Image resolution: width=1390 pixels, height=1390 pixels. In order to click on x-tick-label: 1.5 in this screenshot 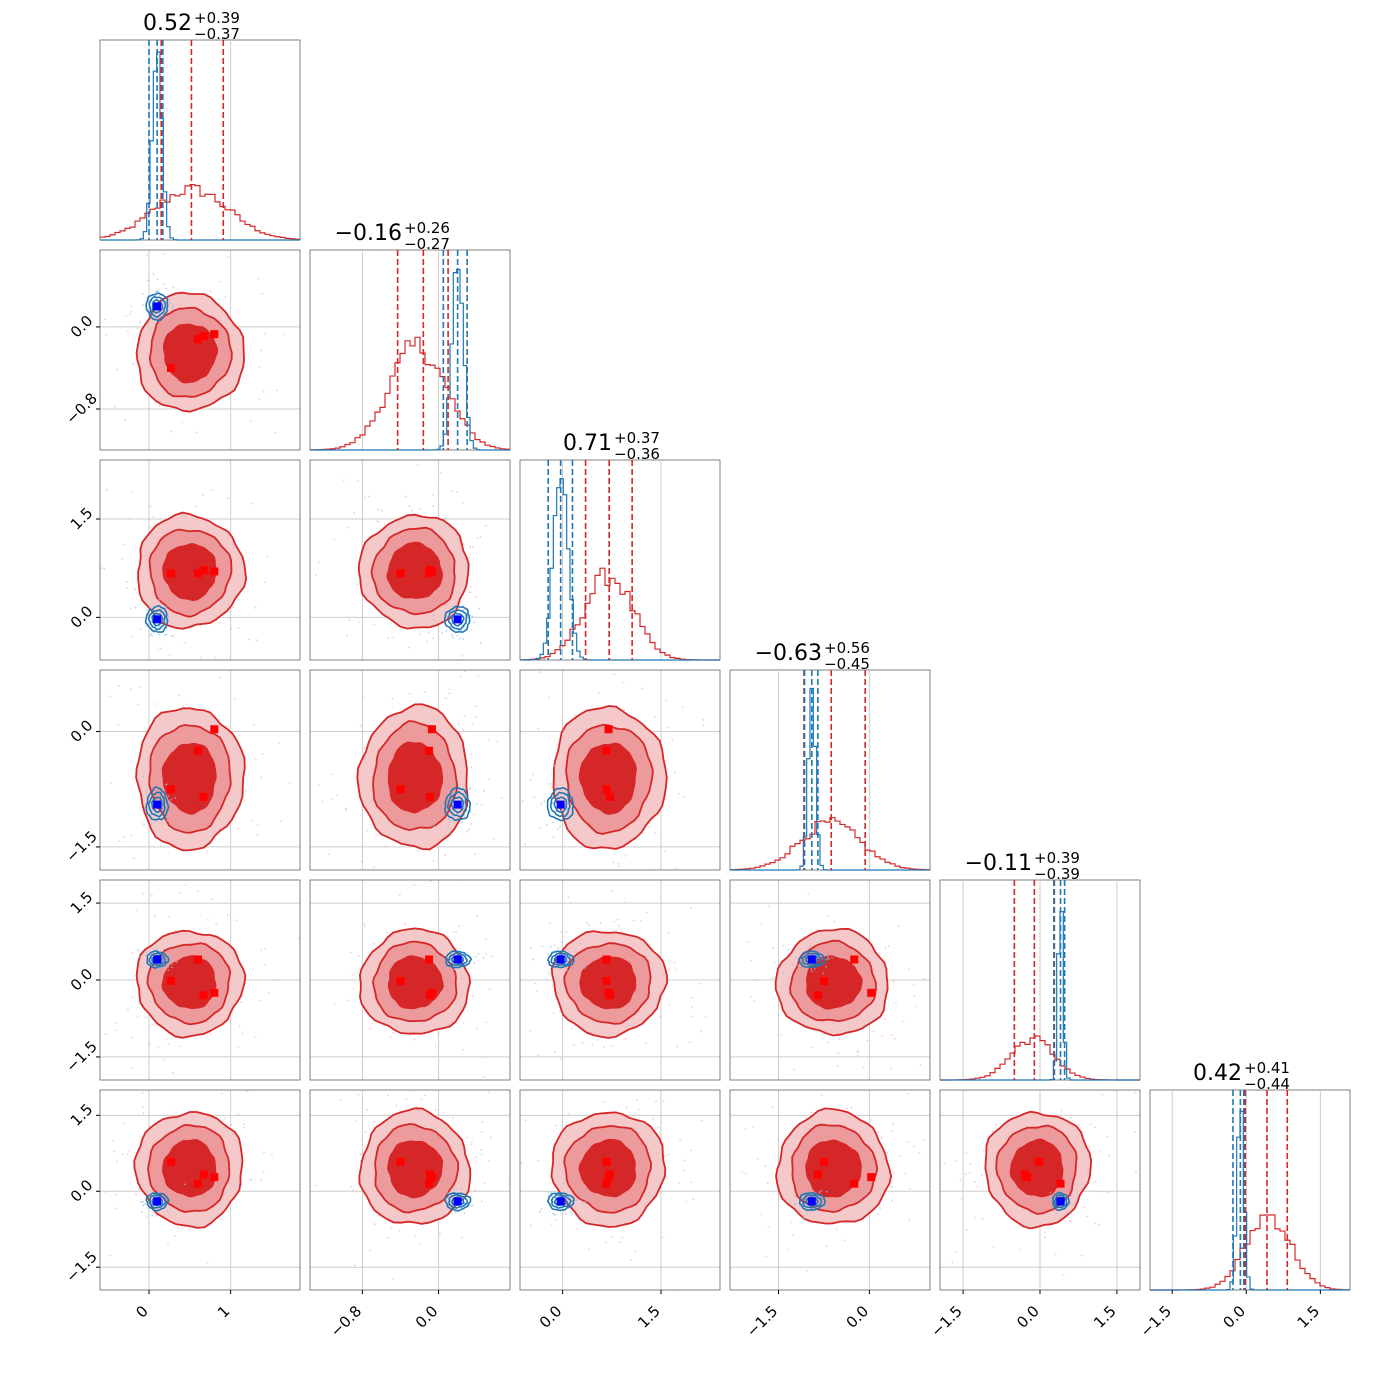, I will do `click(1309, 1317)`.